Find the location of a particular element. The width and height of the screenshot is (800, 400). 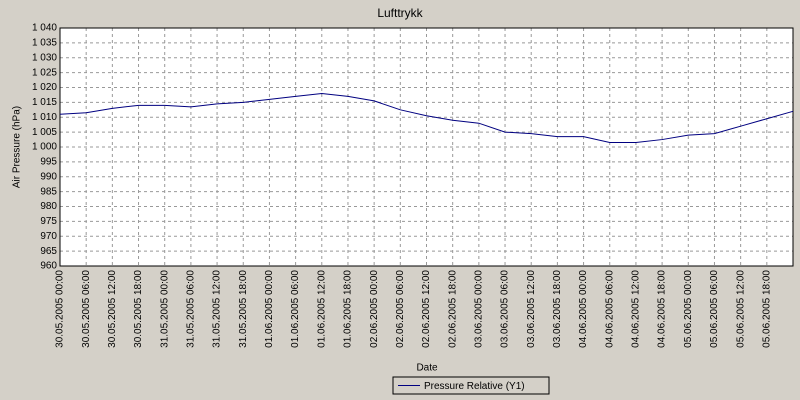

chart-title: Lufttrykk is located at coordinates (400, 13).